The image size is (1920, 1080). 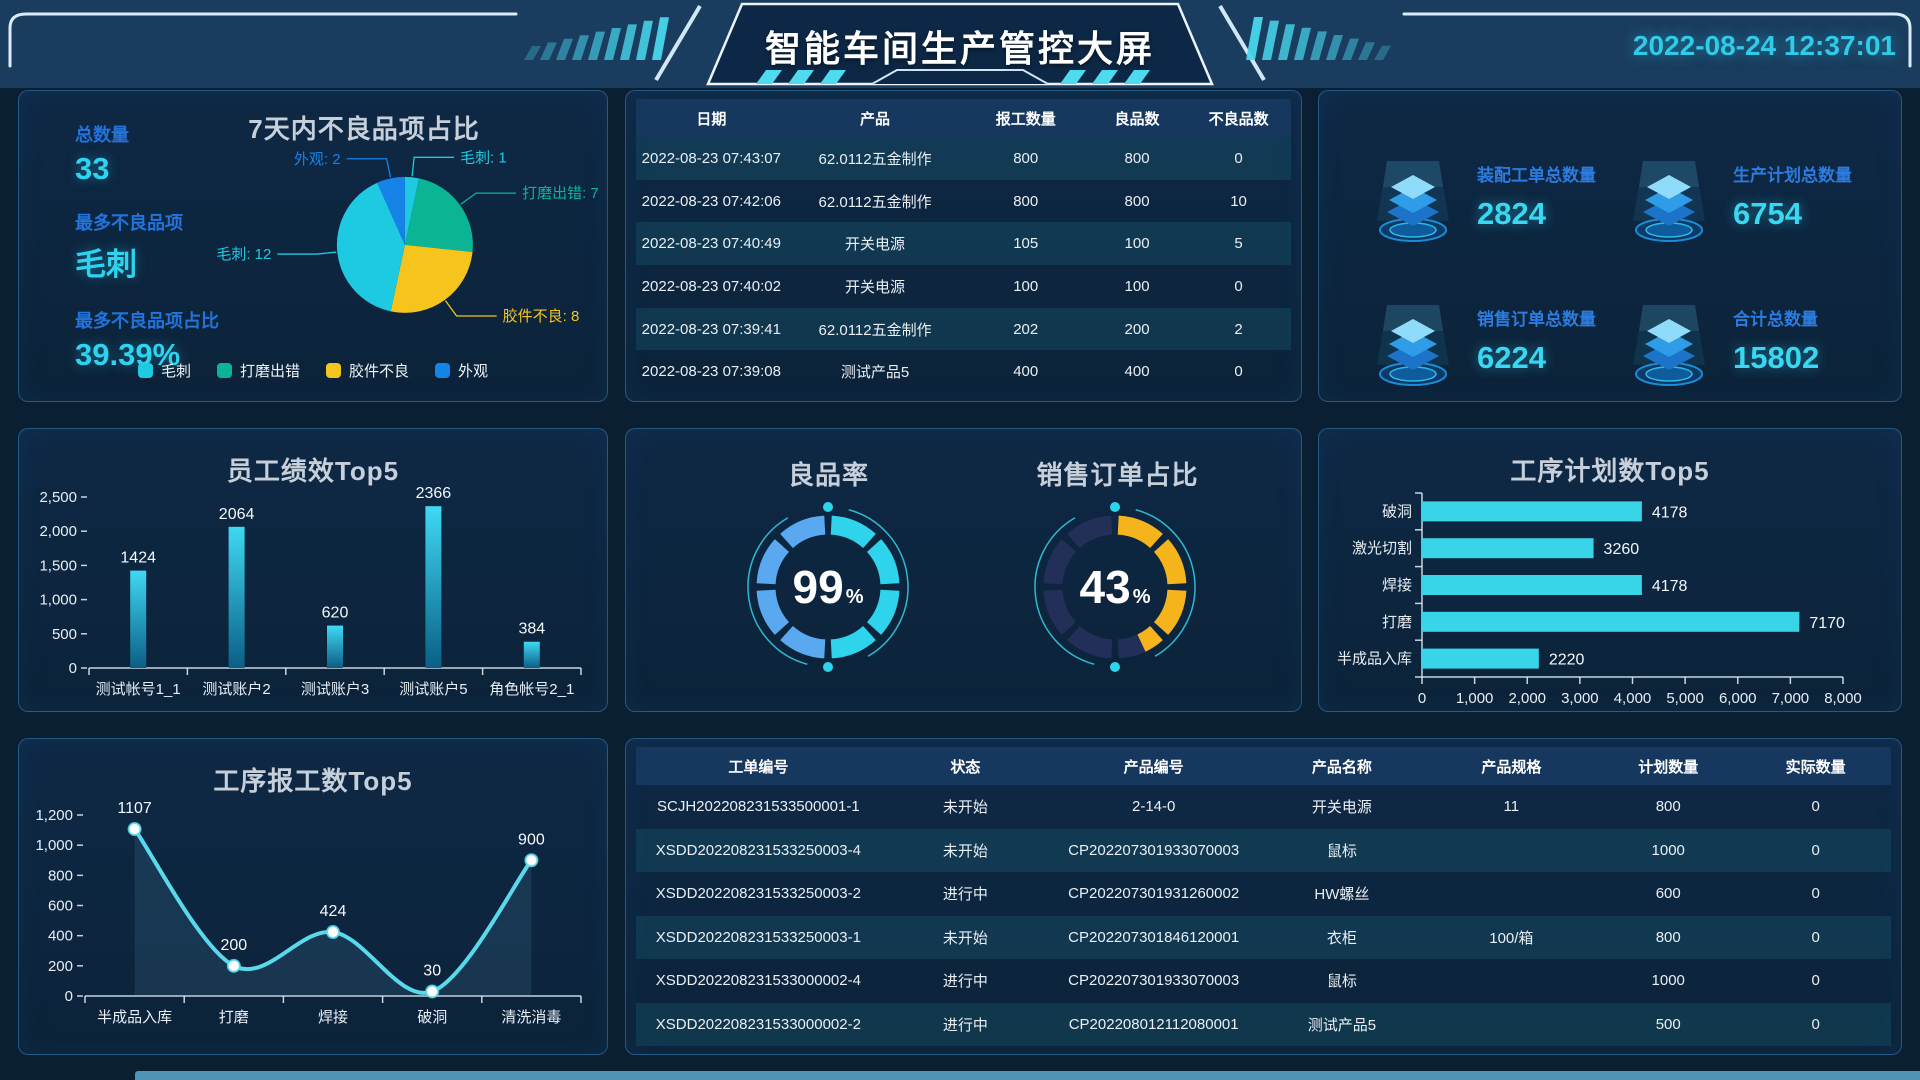 I want to click on defect_pie-svg: 毛刺: 1 打磨出错: 7 胶件不良: 8 毛刺: 12 外观: 2, so click(x=407, y=237).